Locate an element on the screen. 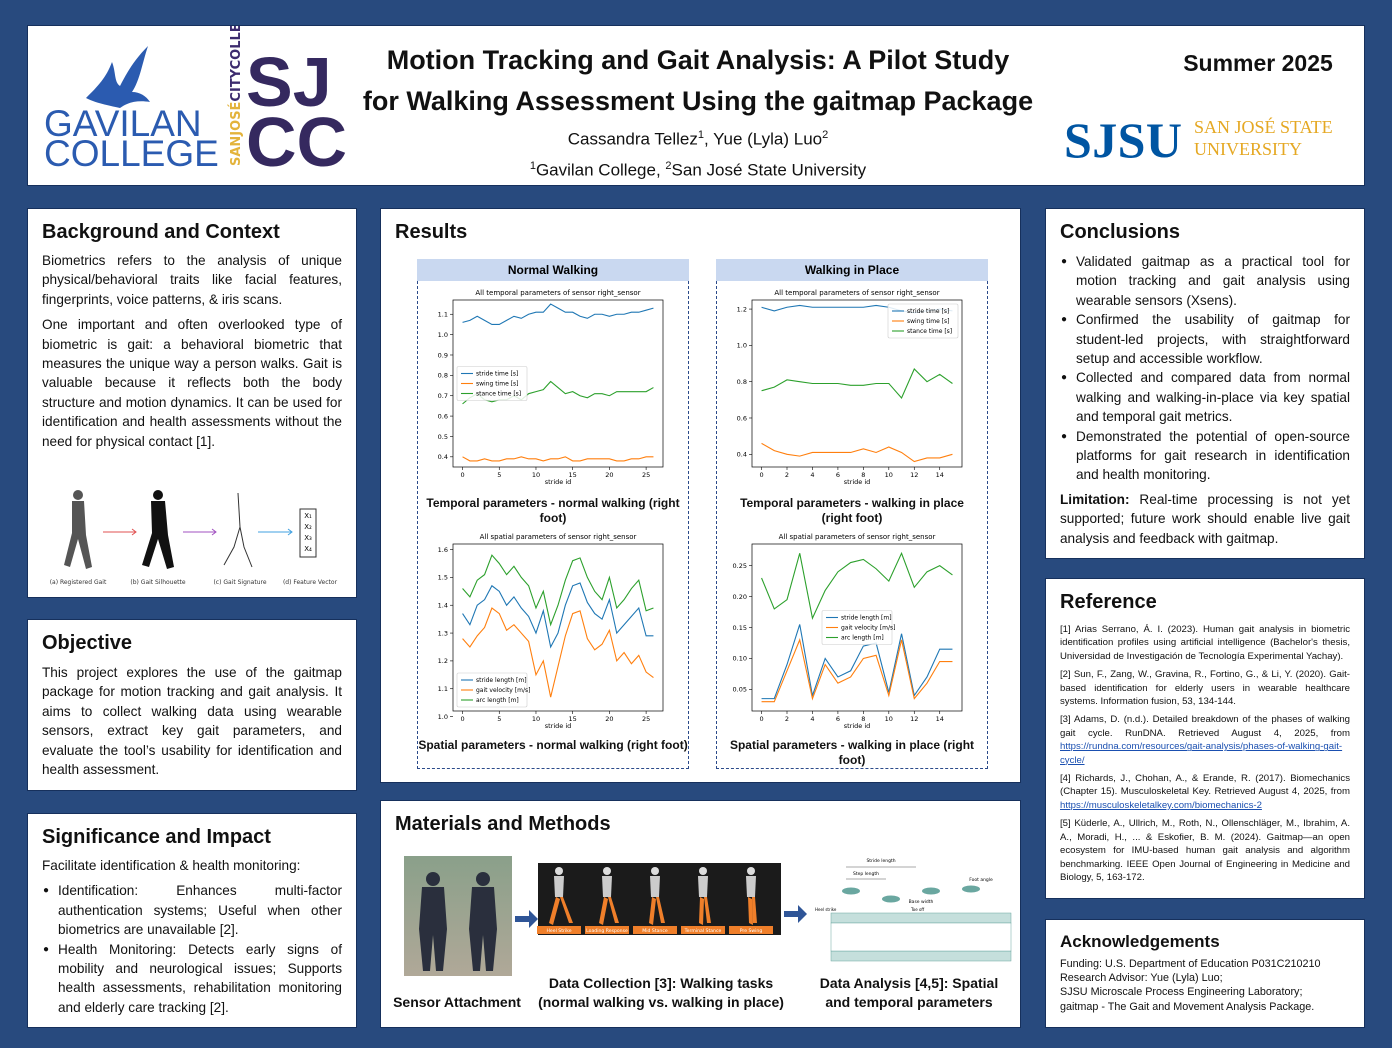 The image size is (1392, 1048). y-tick-label: 0.05 is located at coordinates (740, 690).